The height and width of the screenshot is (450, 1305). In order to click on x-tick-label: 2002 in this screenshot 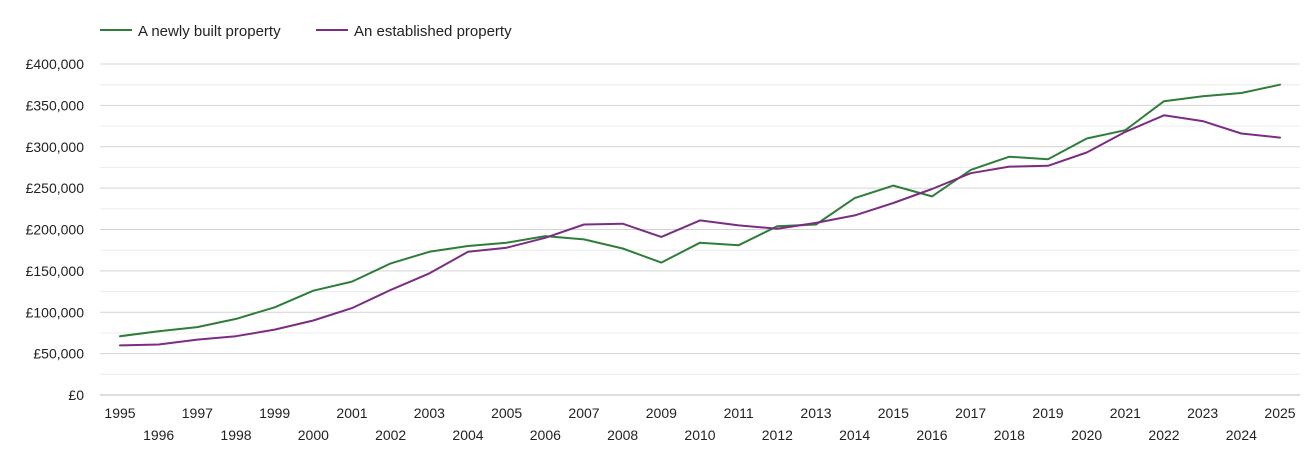, I will do `click(390, 435)`.